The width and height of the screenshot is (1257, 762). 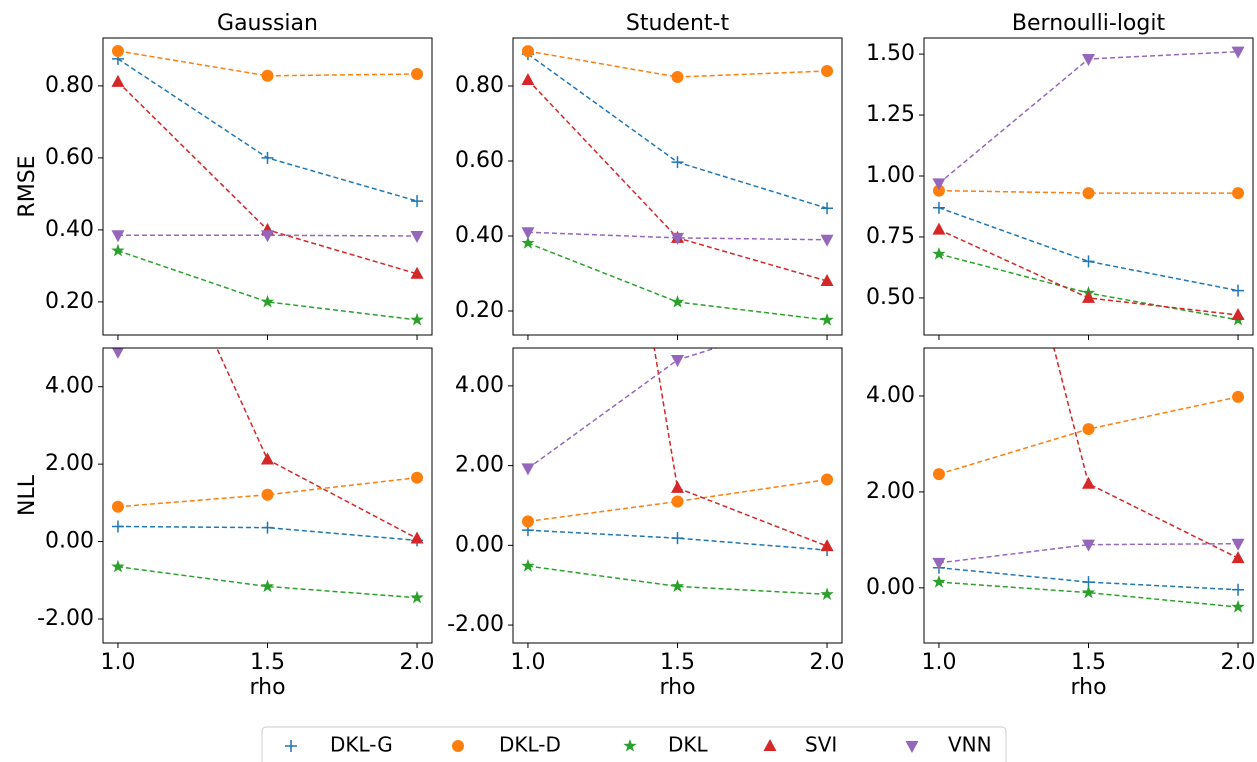 I want to click on y-tick-label: 0.40, so click(x=479, y=235).